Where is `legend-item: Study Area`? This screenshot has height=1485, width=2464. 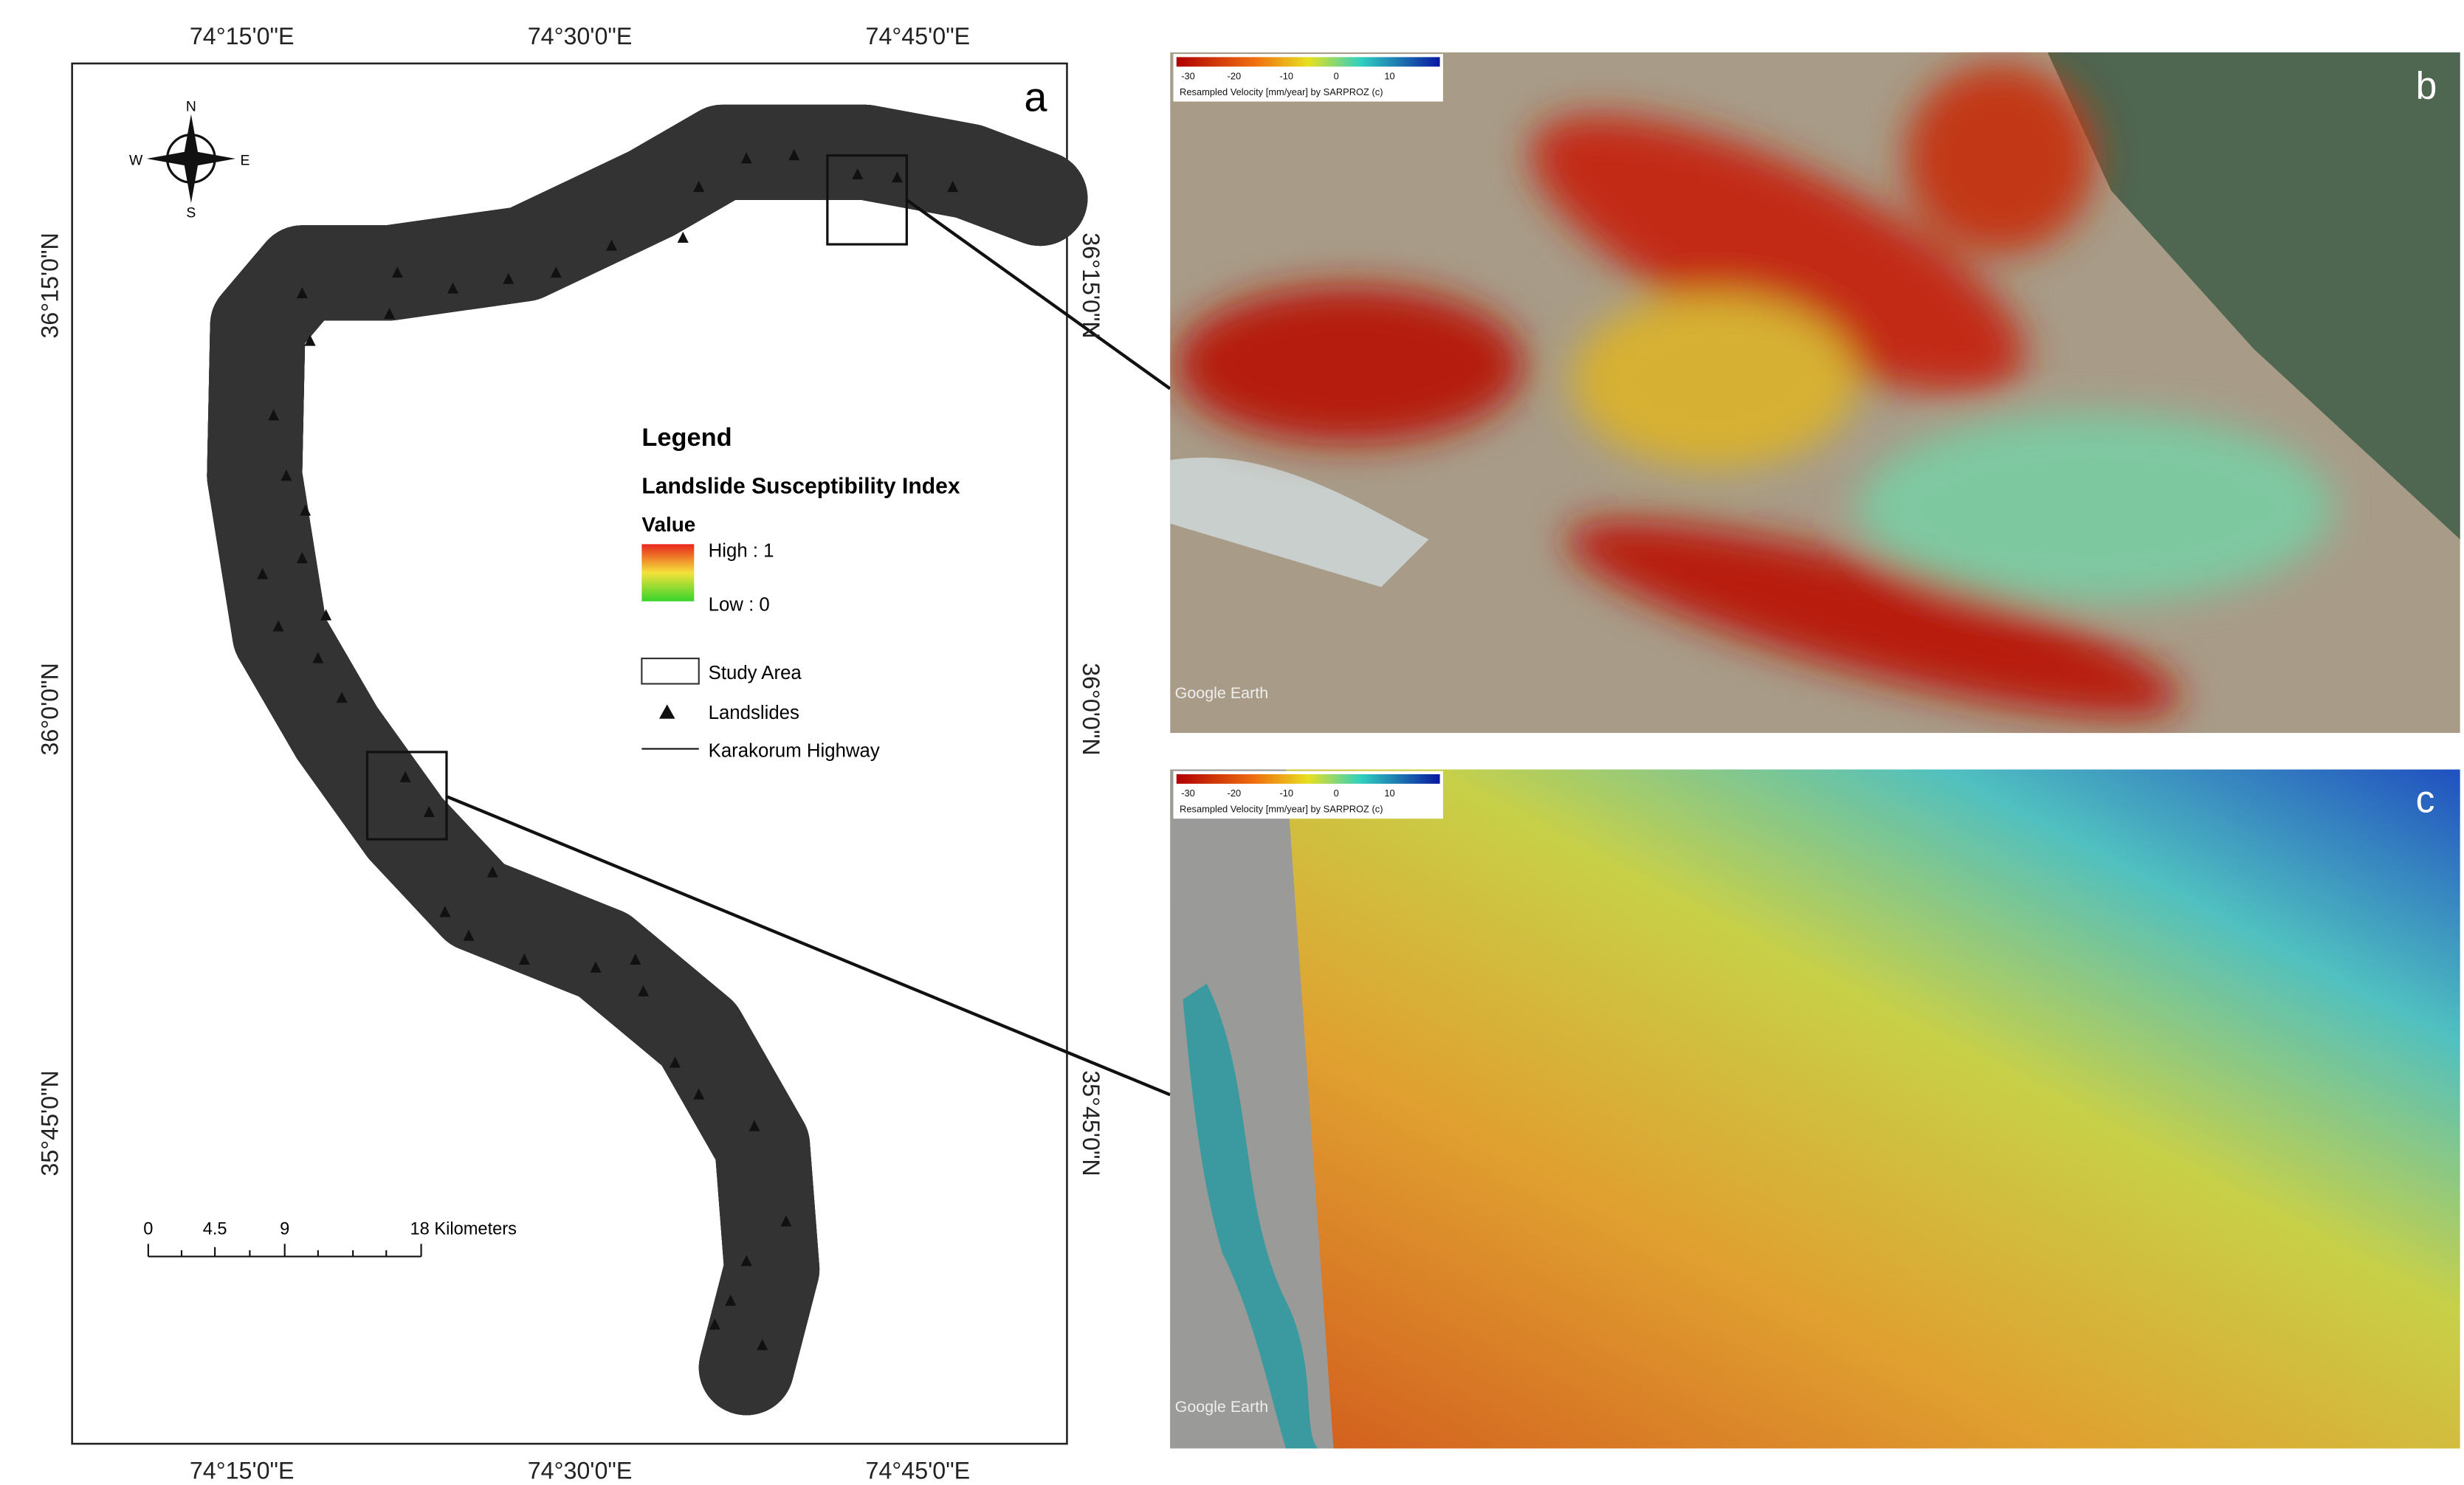 legend-item: Study Area is located at coordinates (755, 673).